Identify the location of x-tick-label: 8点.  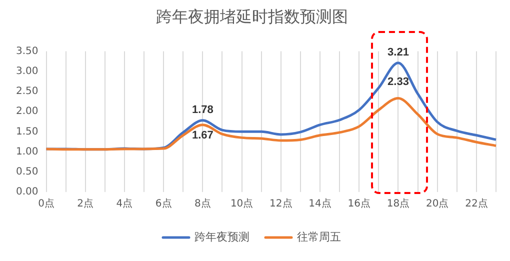
(202, 204).